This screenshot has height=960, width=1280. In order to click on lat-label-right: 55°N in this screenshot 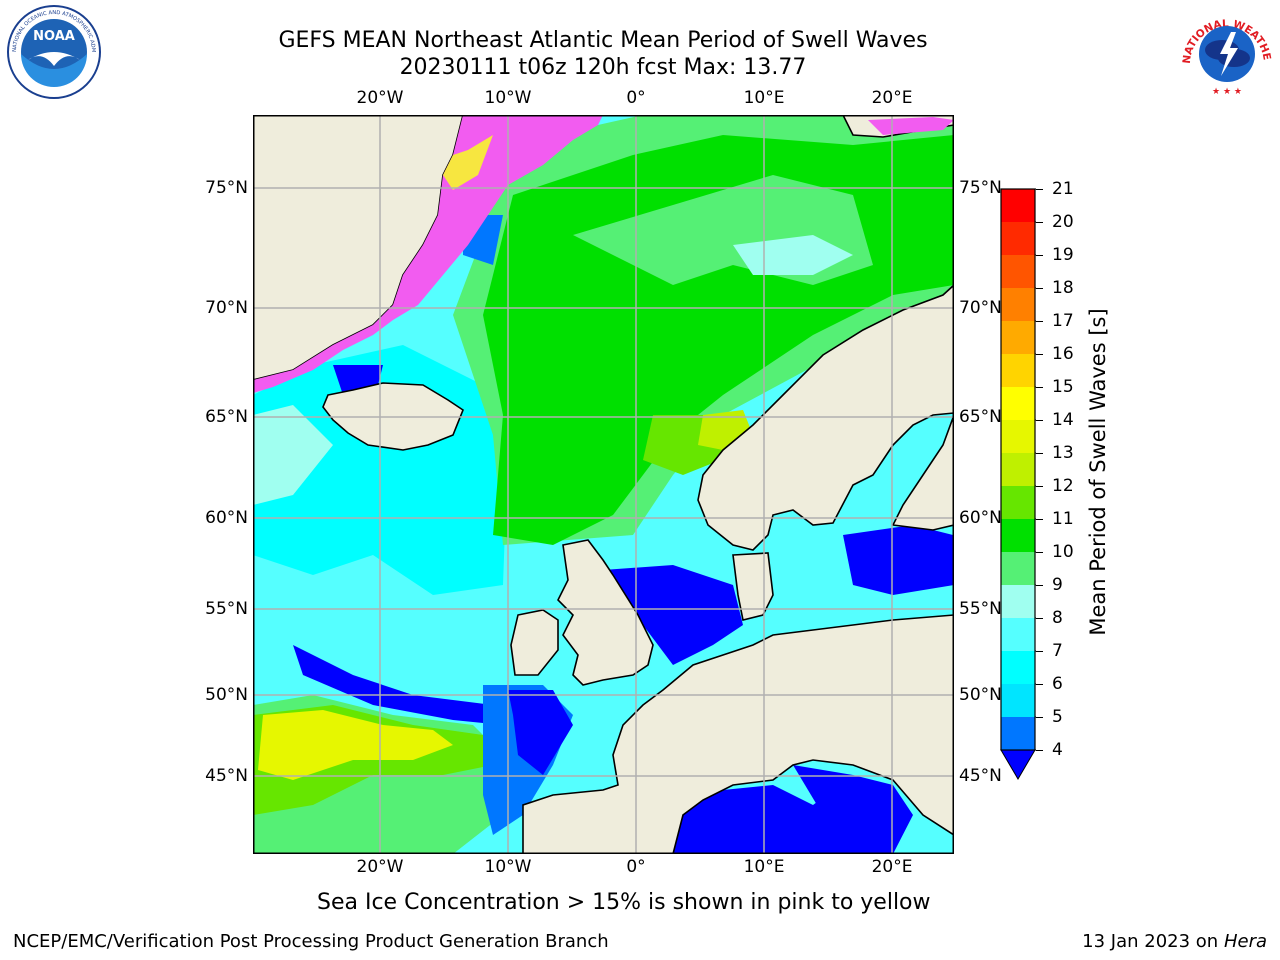, I will do `click(980, 609)`.